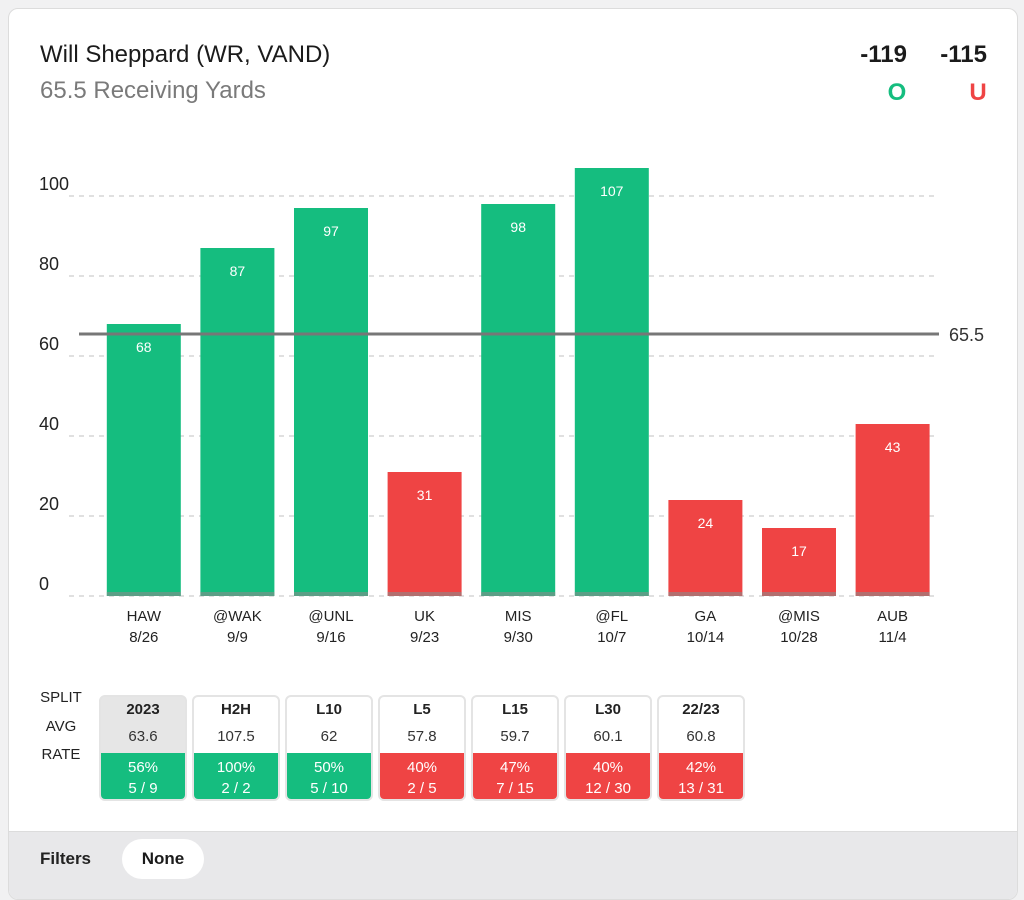 This screenshot has width=1024, height=900. Describe the element at coordinates (706, 616) in the screenshot. I see `x-tick-opponent: GA` at that location.